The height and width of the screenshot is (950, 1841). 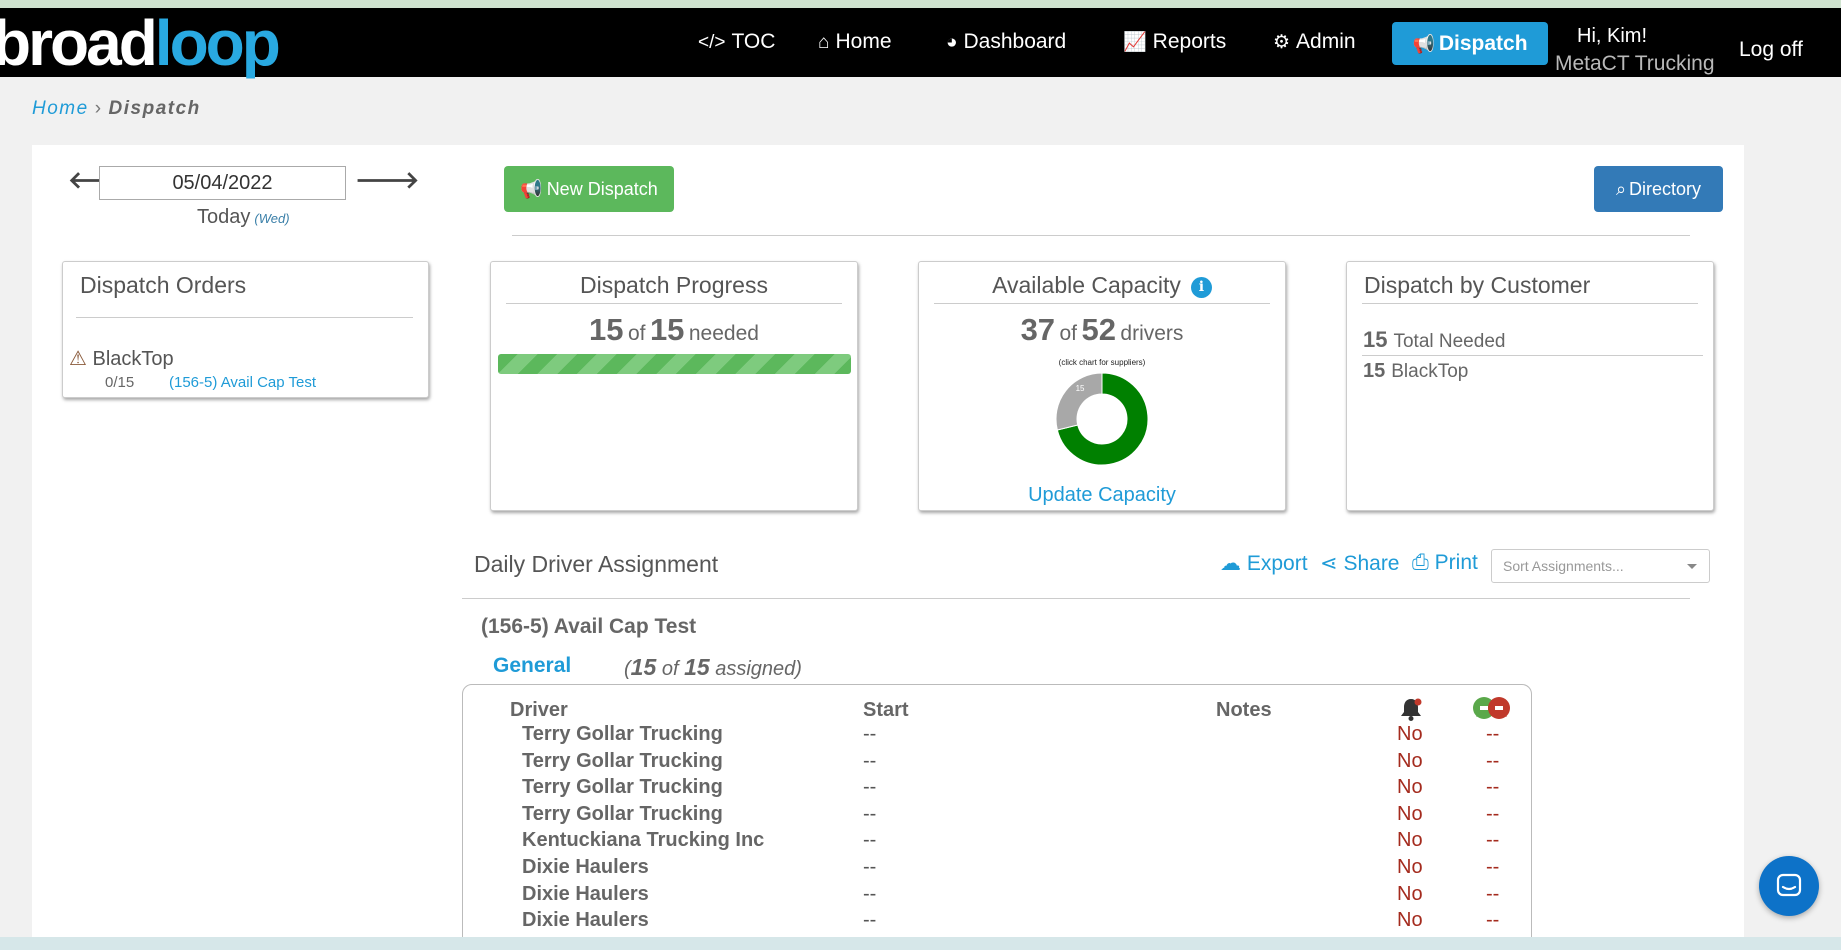 What do you see at coordinates (1771, 49) in the screenshot?
I see `logoff-link: Log off` at bounding box center [1771, 49].